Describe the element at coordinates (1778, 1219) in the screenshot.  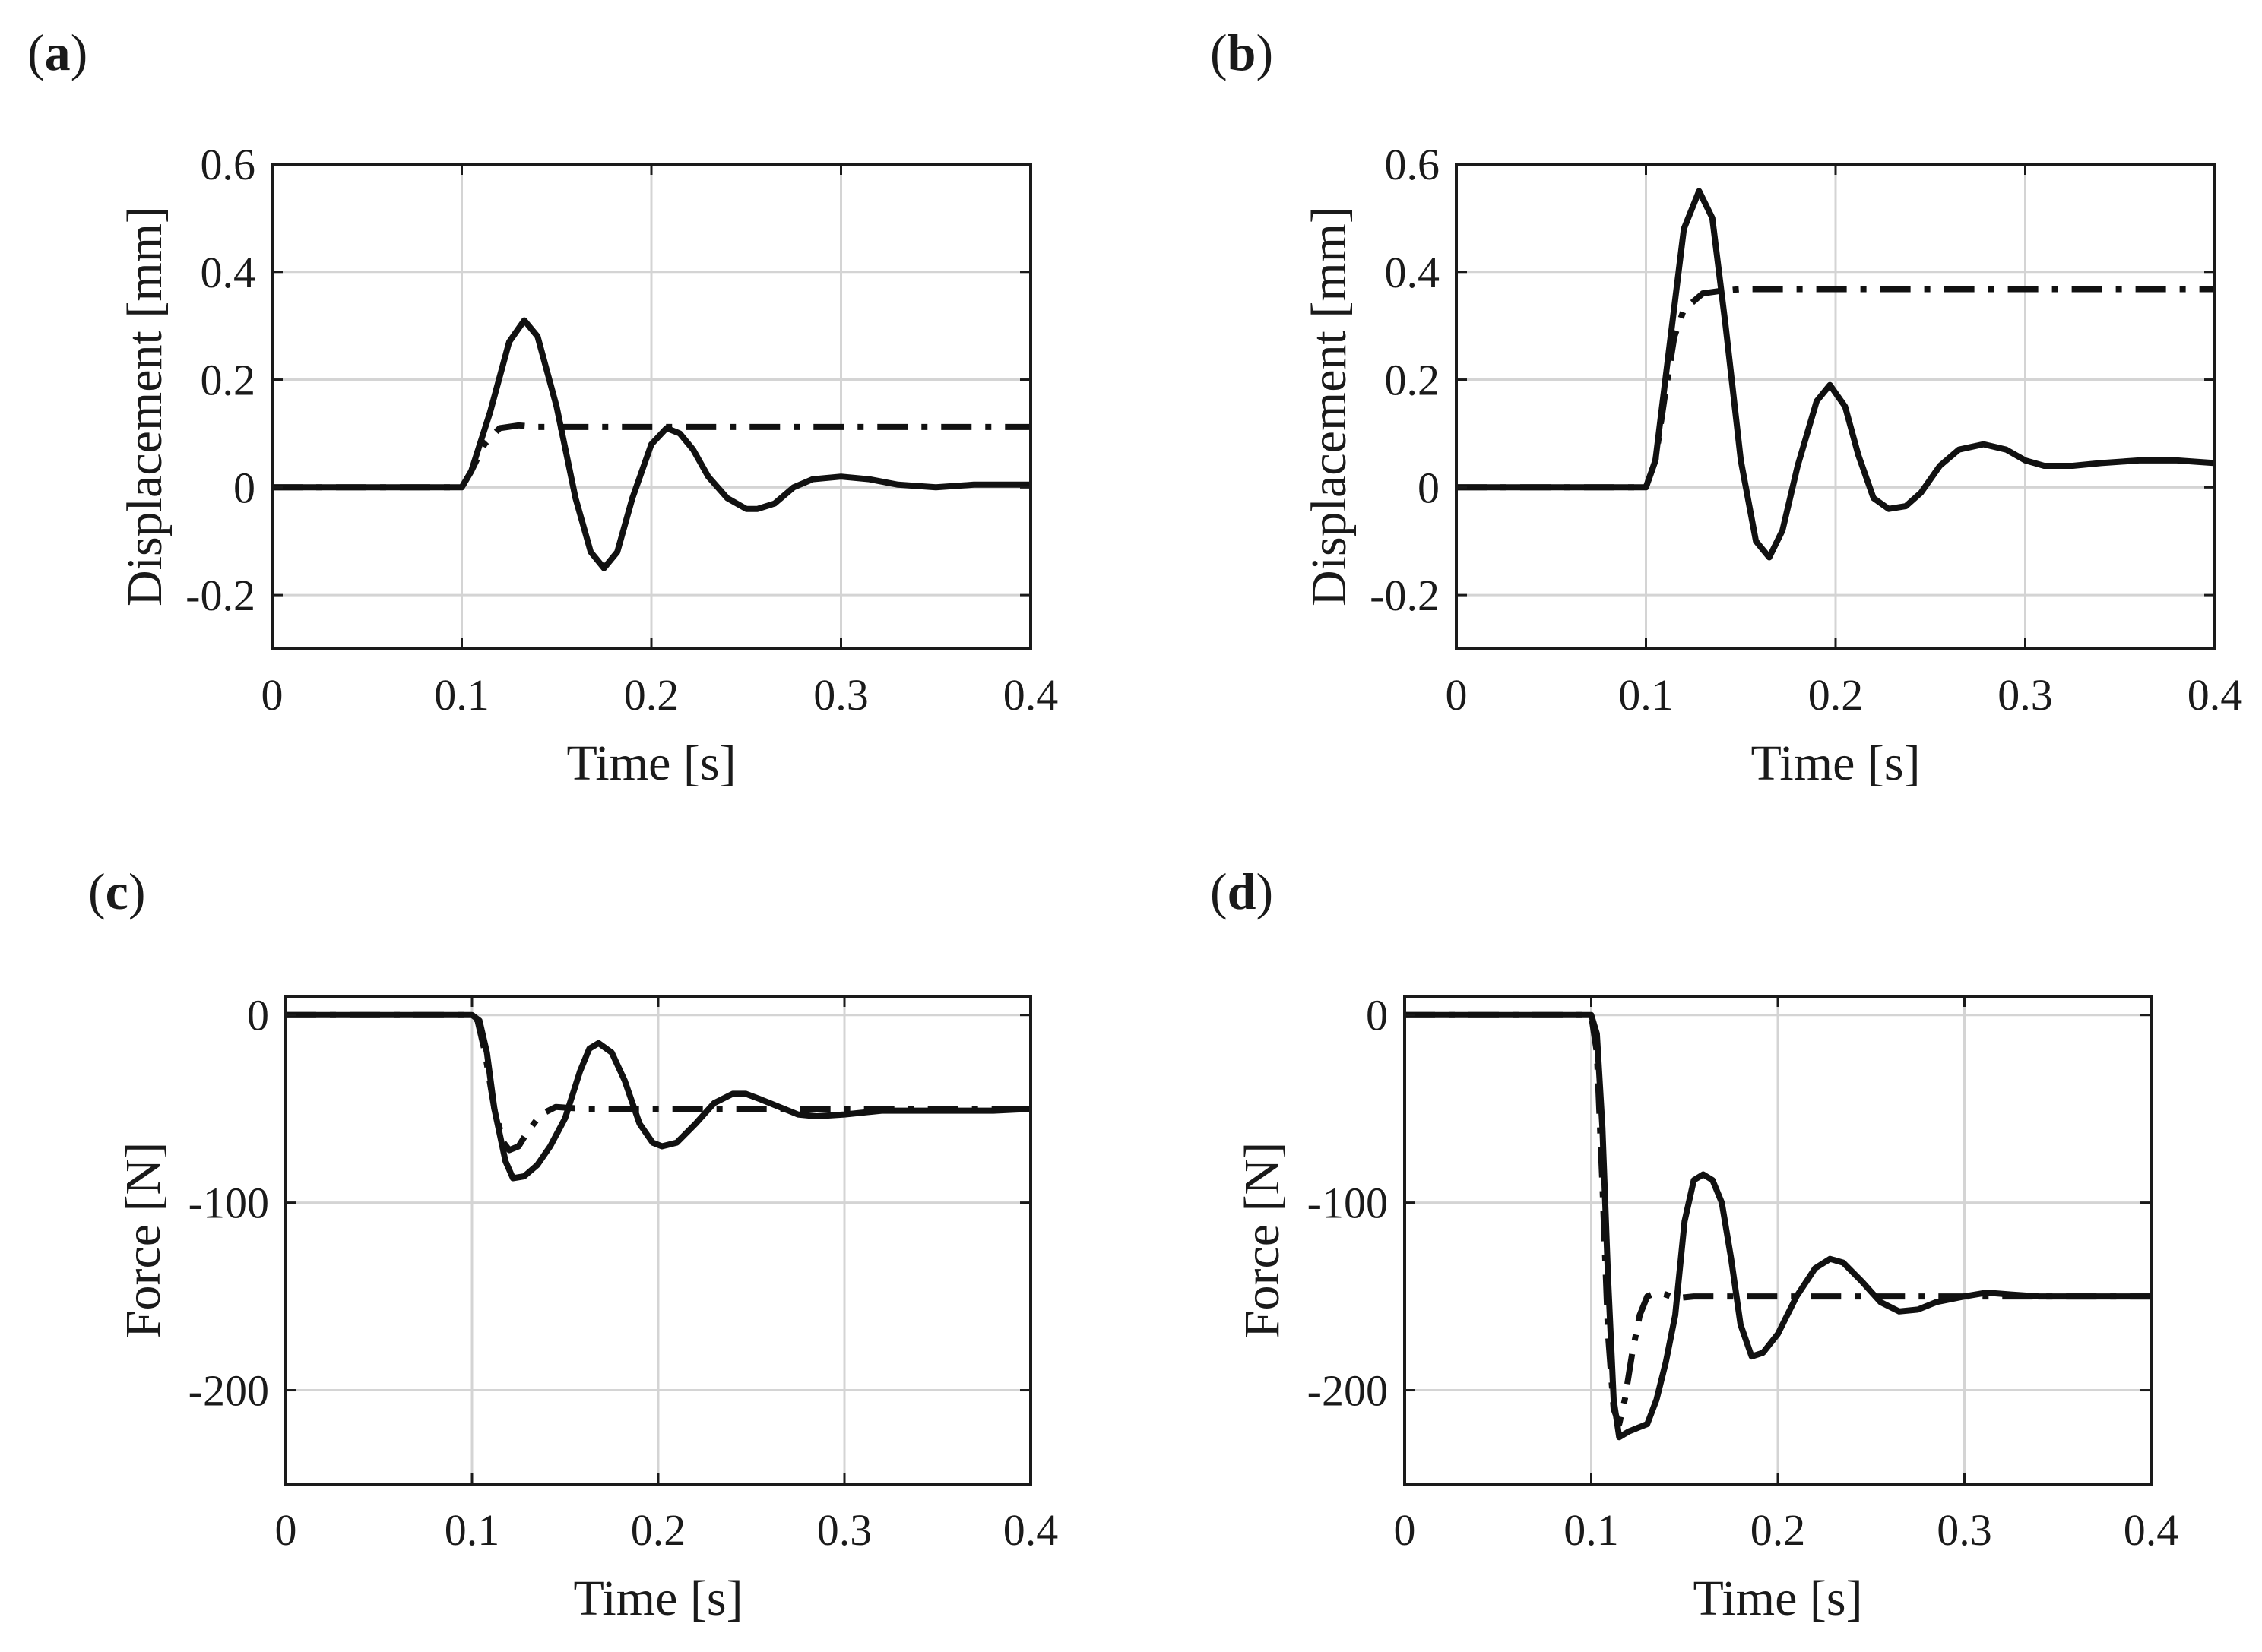
I see `series-dash-dot-d` at that location.